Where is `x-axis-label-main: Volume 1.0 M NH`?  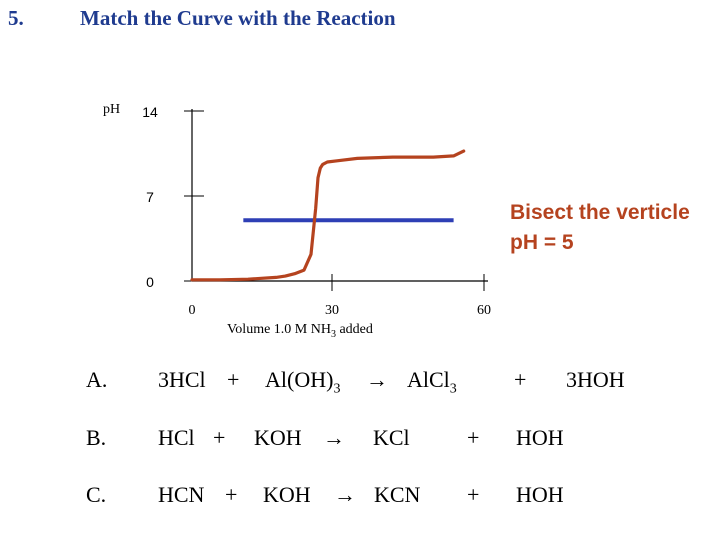 x-axis-label-main: Volume 1.0 M NH is located at coordinates (279, 329).